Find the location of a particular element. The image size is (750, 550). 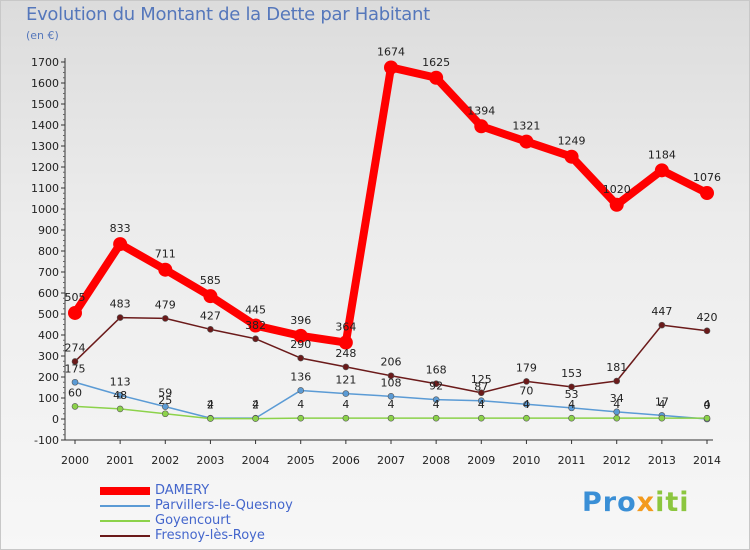

data-label: 179 is located at coordinates (526, 367).